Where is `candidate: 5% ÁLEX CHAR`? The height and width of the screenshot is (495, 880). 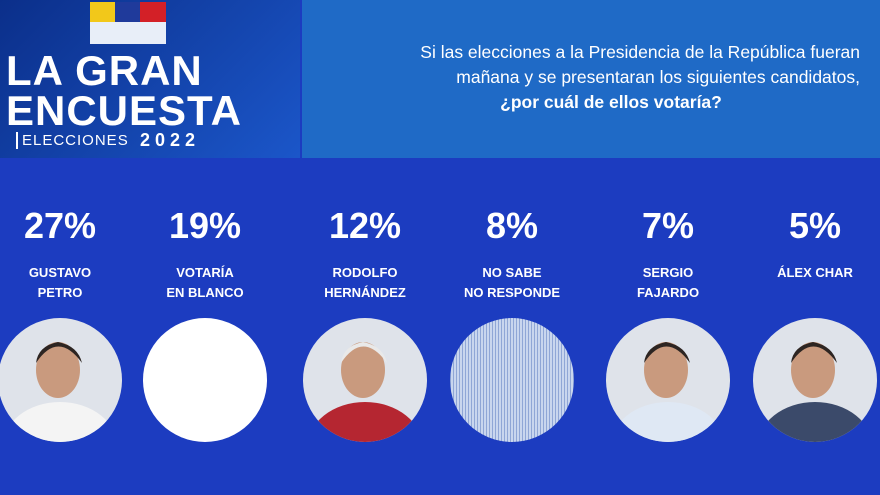 candidate: 5% ÁLEX CHAR is located at coordinates (810, 244).